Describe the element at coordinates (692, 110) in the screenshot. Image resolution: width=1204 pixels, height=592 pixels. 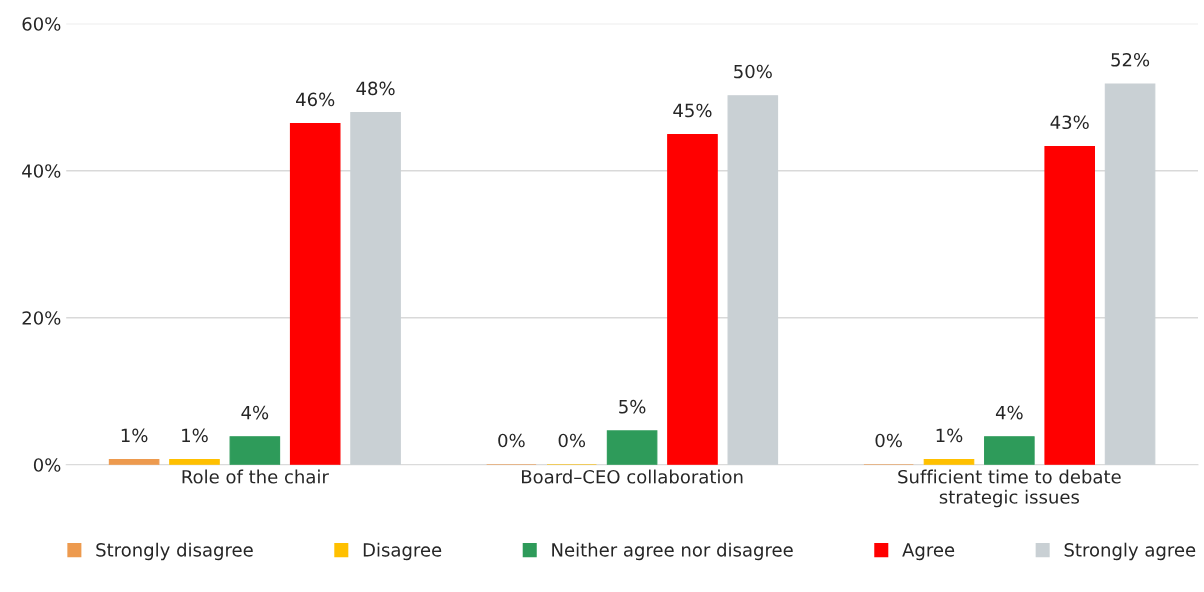
I see `data-label: 45%` at that location.